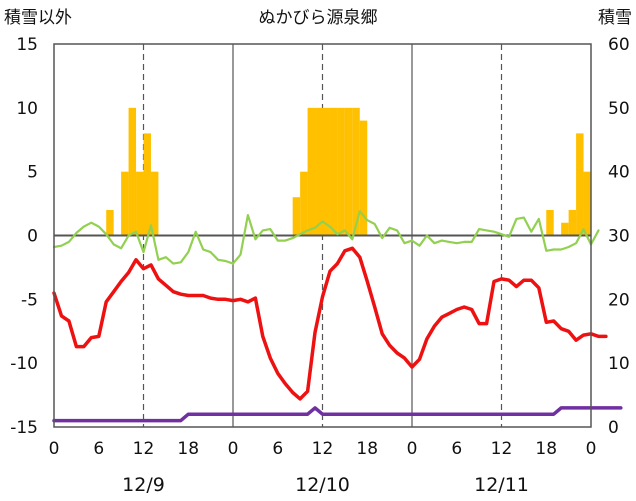 The width and height of the screenshot is (636, 501). Describe the element at coordinates (38, 18) in the screenshot. I see `left-axis-label: 積雪以外` at that location.